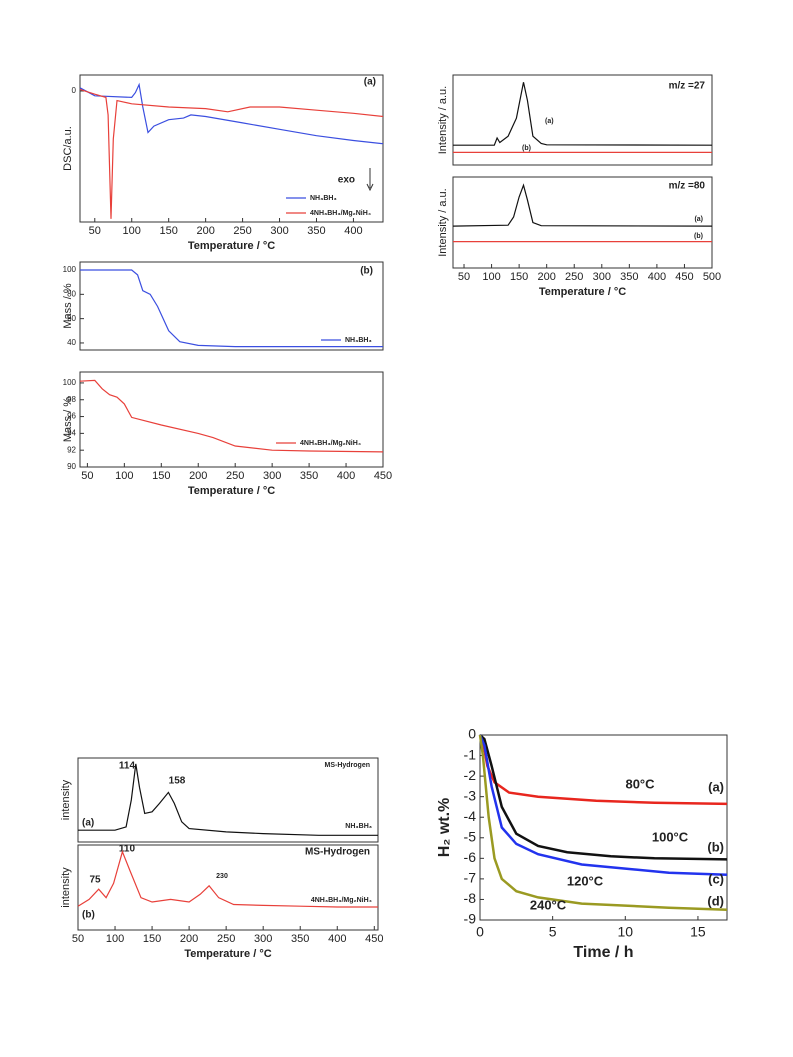 This screenshot has width=793, height=1057. Describe the element at coordinates (470, 816) in the screenshot. I see `y-tick-label: -4` at that location.